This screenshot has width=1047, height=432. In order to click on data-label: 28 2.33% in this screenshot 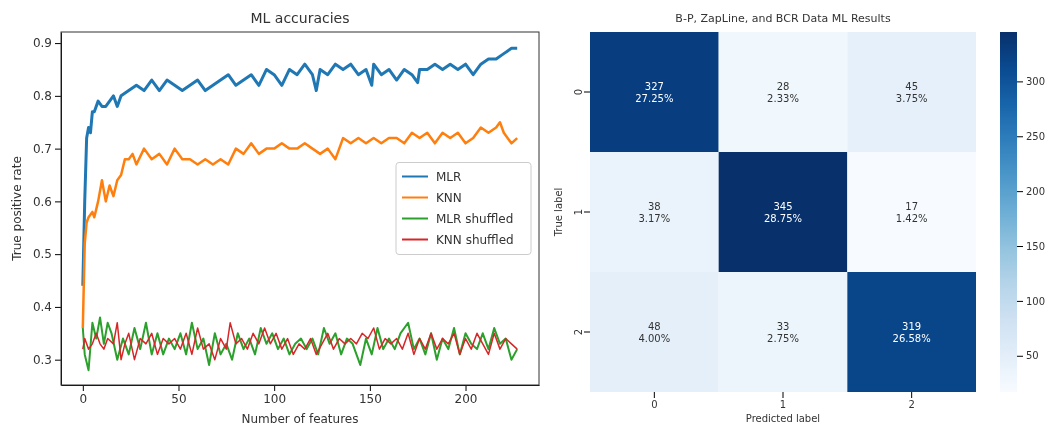, I will do `click(783, 92)`.